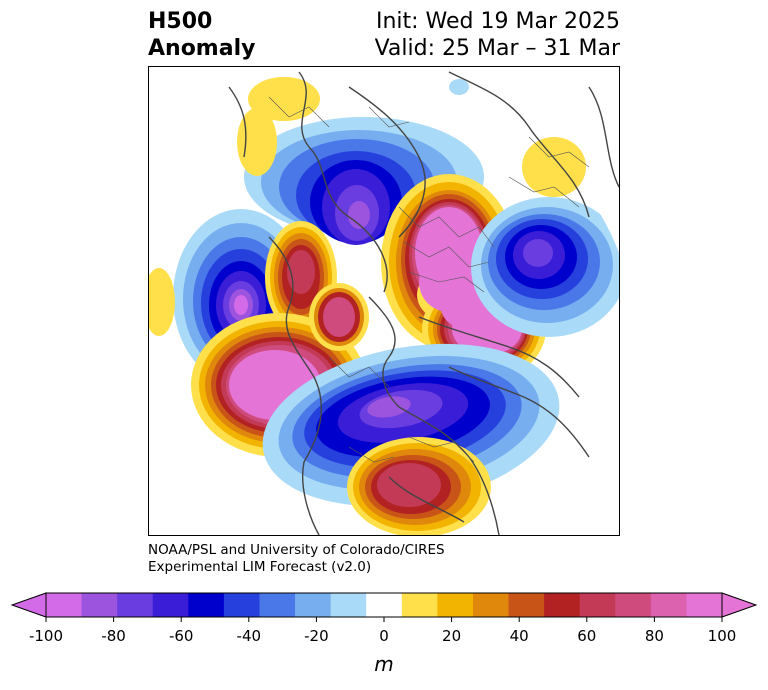  What do you see at coordinates (722, 636) in the screenshot?
I see `colorbar-tick-label: 100` at bounding box center [722, 636].